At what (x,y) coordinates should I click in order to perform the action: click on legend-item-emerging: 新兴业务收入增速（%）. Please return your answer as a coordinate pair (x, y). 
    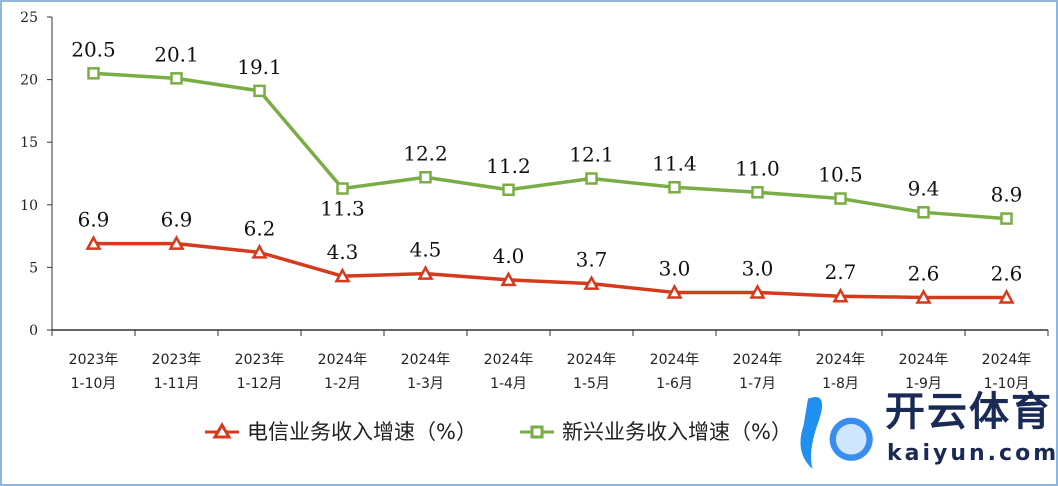
    Looking at the image, I should click on (656, 432).